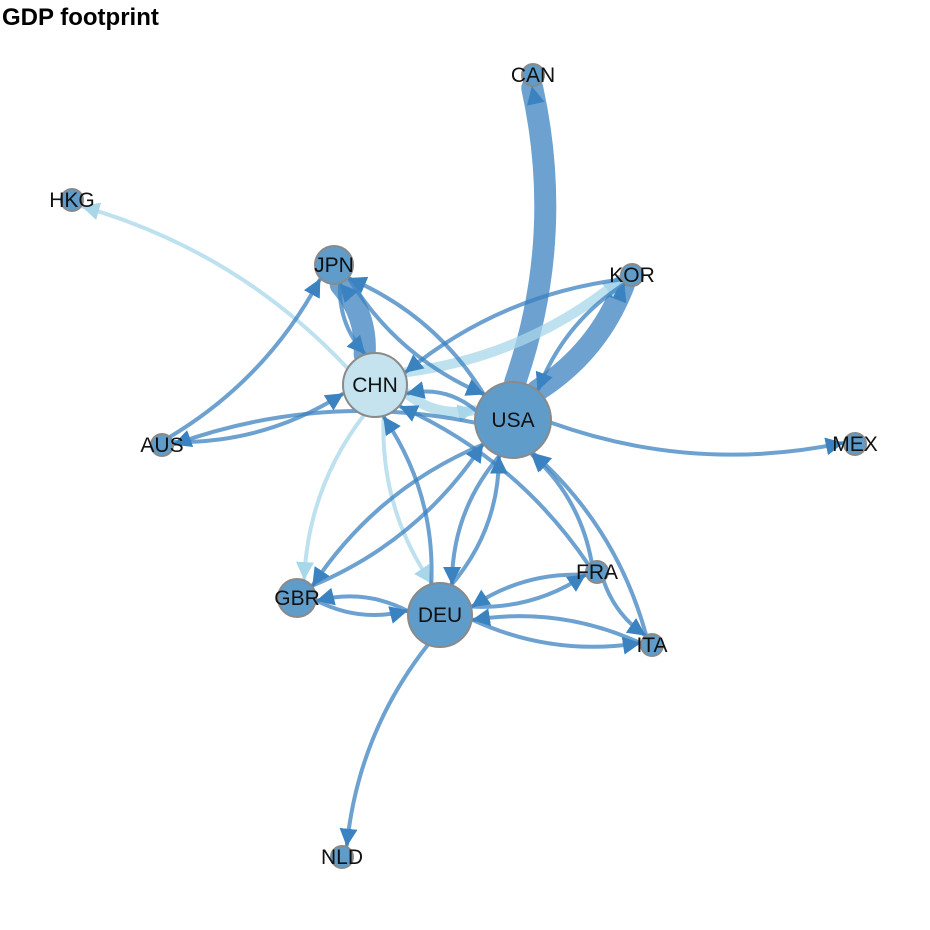 Image resolution: width=930 pixels, height=930 pixels. I want to click on edge-usa-can, so click(530, 235).